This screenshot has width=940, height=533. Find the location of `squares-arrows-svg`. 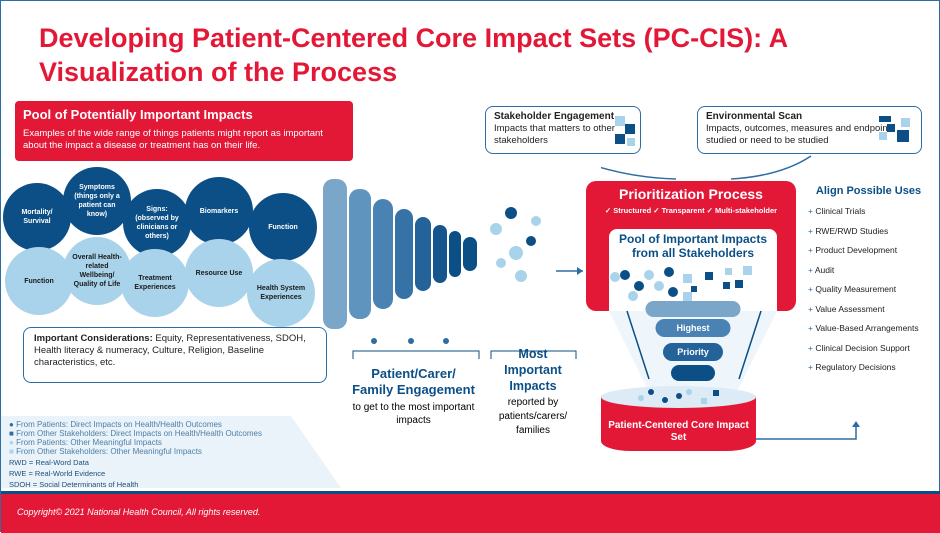

squares-arrows-svg is located at coordinates (755, 148).